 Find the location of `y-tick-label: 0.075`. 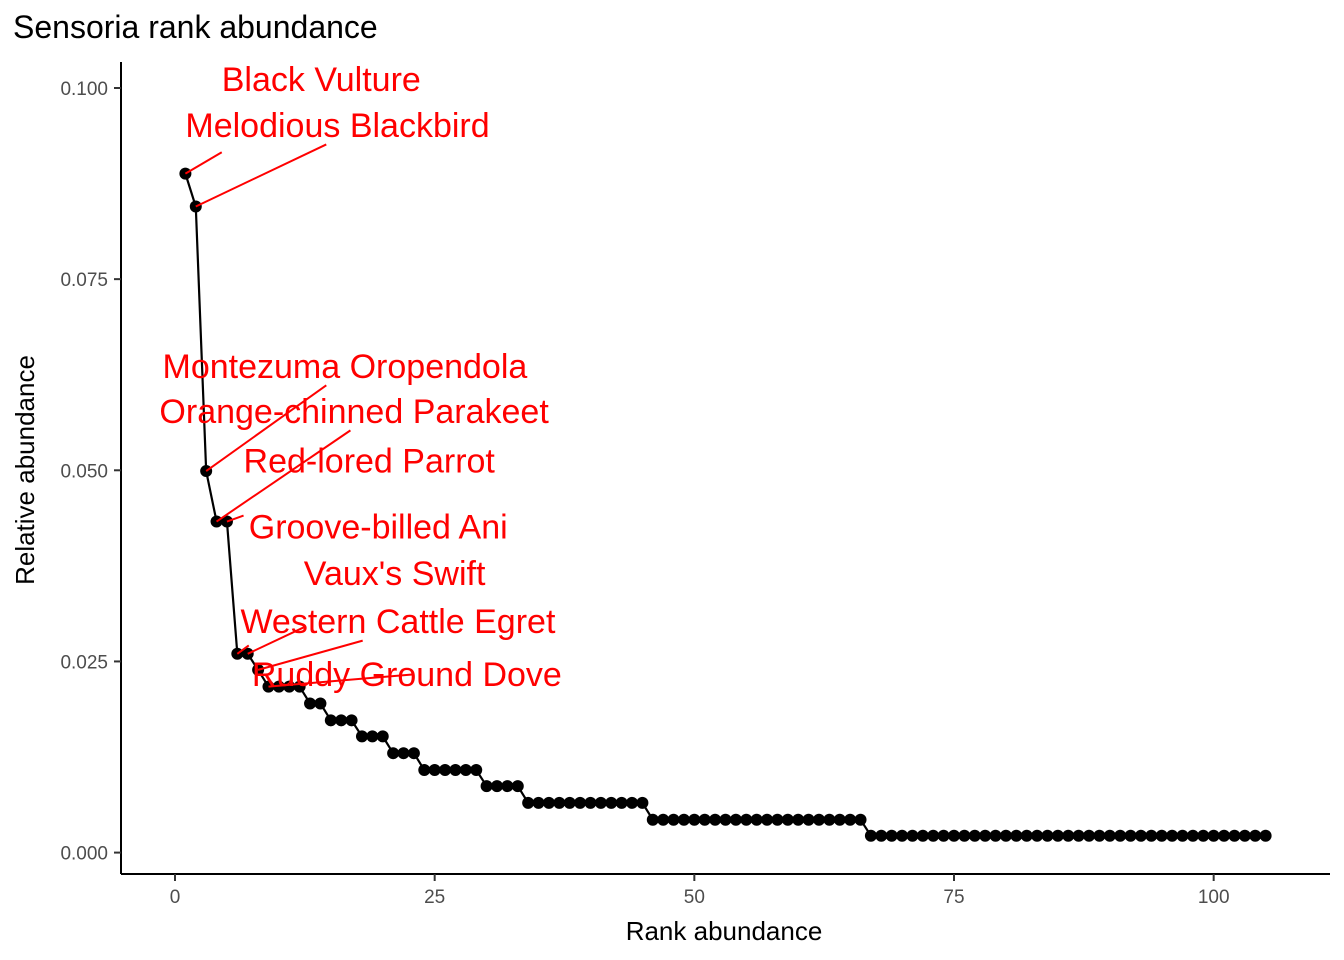

y-tick-label: 0.075 is located at coordinates (84, 280).